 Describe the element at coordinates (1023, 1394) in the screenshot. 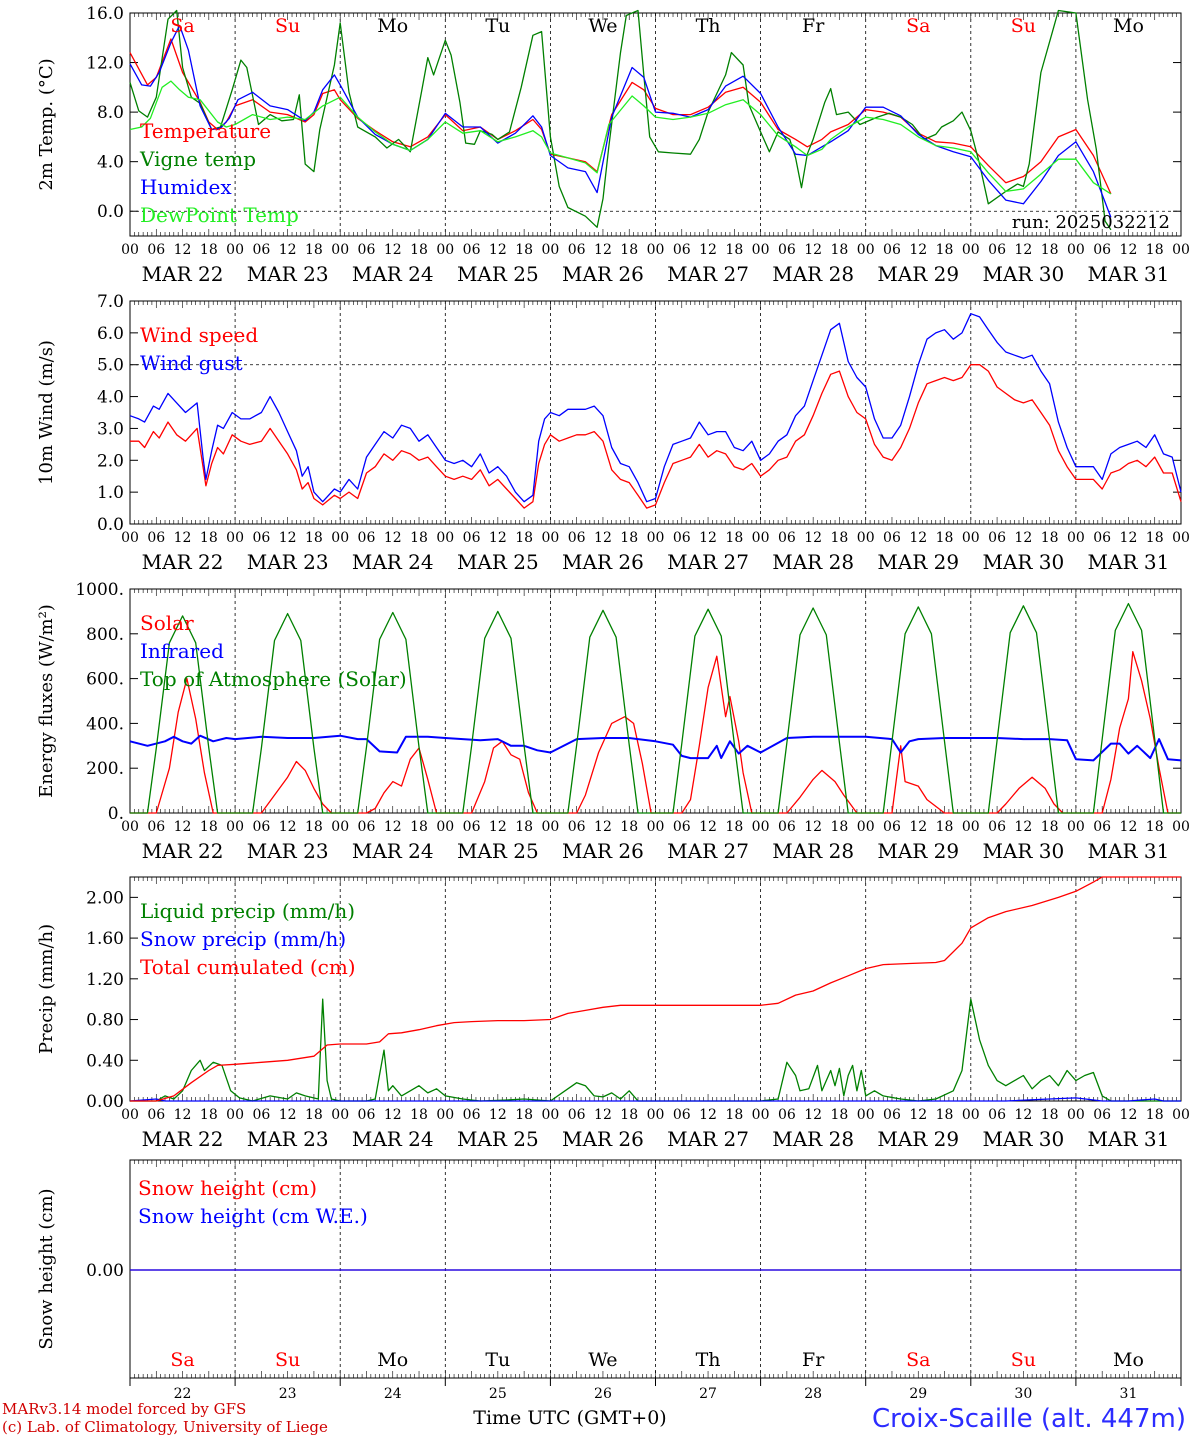

I see `day-number-label: 30` at that location.